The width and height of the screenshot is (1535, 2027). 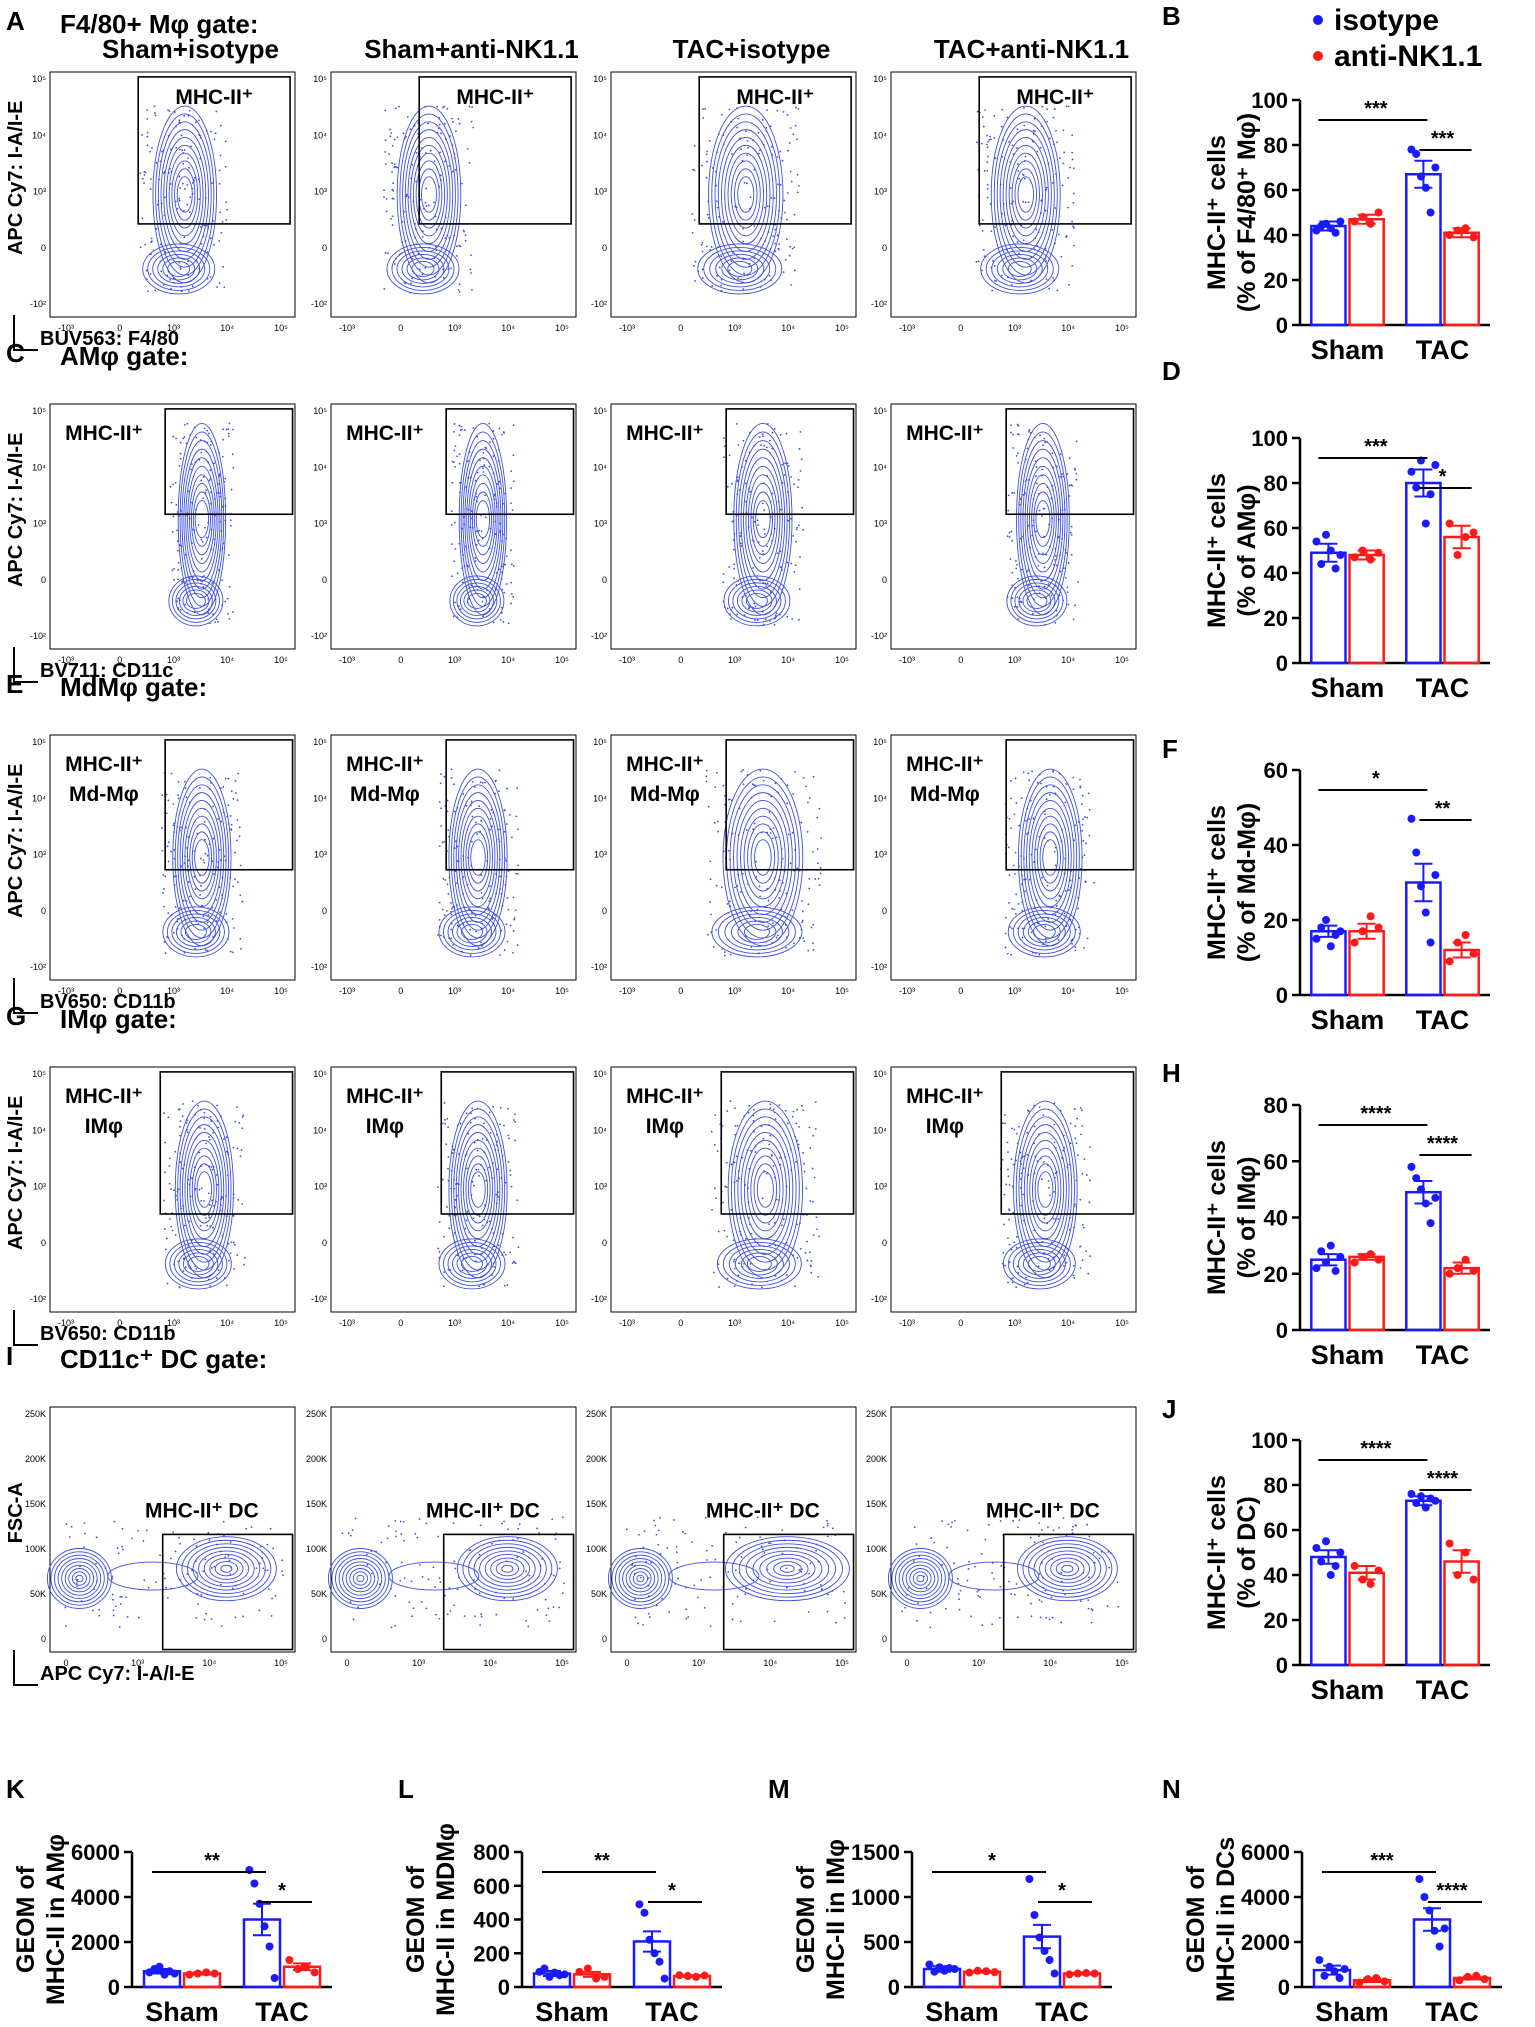 What do you see at coordinates (118, 1019) in the screenshot?
I see `gate-title: IMφ gate:` at bounding box center [118, 1019].